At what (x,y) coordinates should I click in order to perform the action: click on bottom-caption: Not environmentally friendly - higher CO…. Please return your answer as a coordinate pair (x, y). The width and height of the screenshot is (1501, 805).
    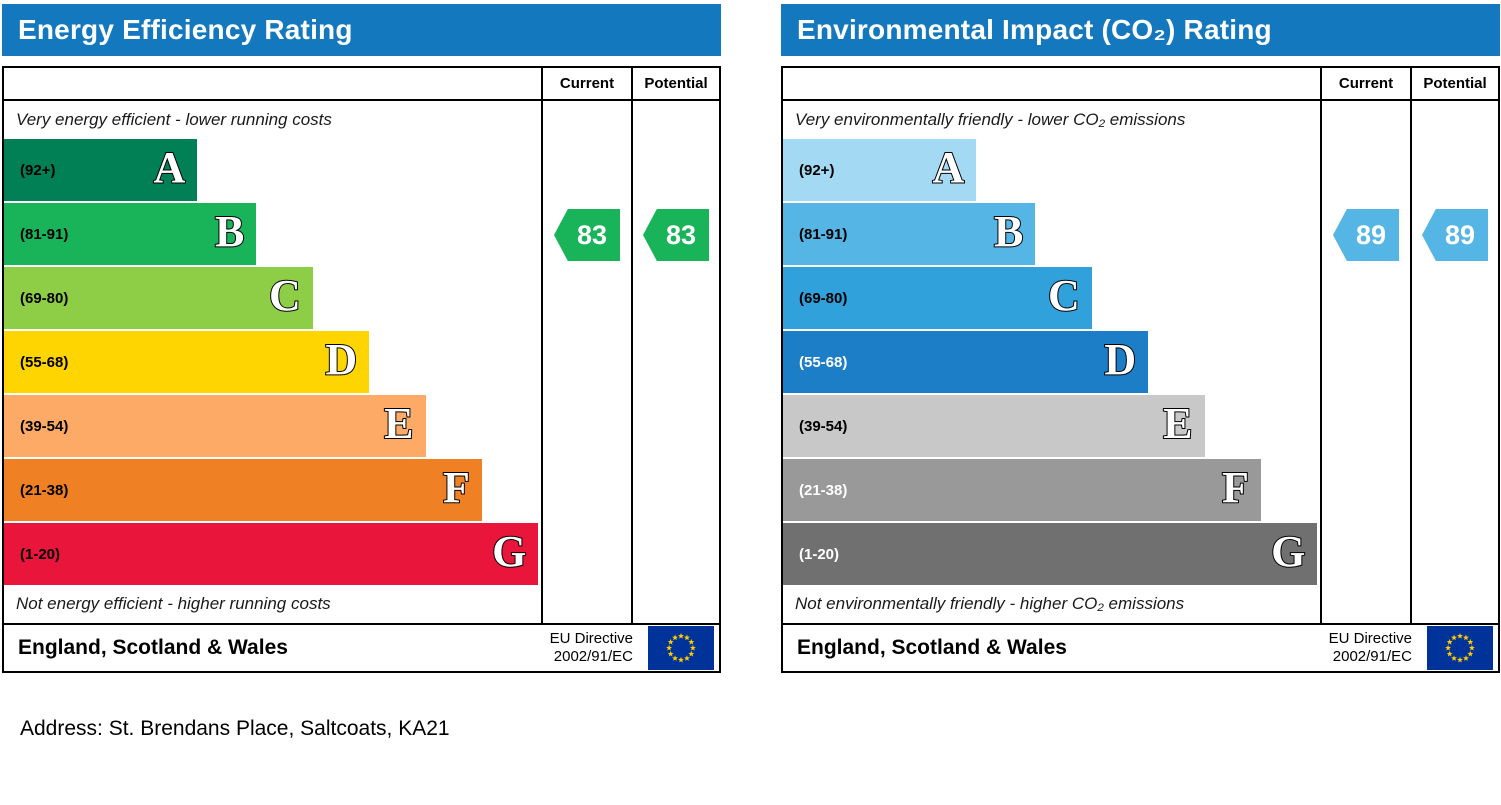
    Looking at the image, I should click on (990, 603).